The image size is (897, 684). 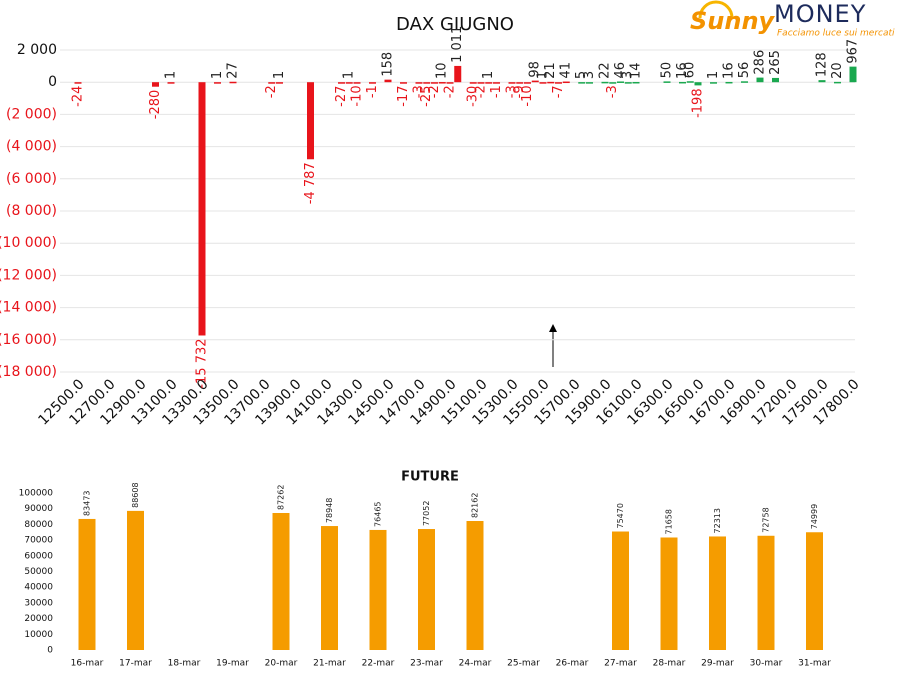 I want to click on logo-name: MONEY, so click(x=820, y=14).